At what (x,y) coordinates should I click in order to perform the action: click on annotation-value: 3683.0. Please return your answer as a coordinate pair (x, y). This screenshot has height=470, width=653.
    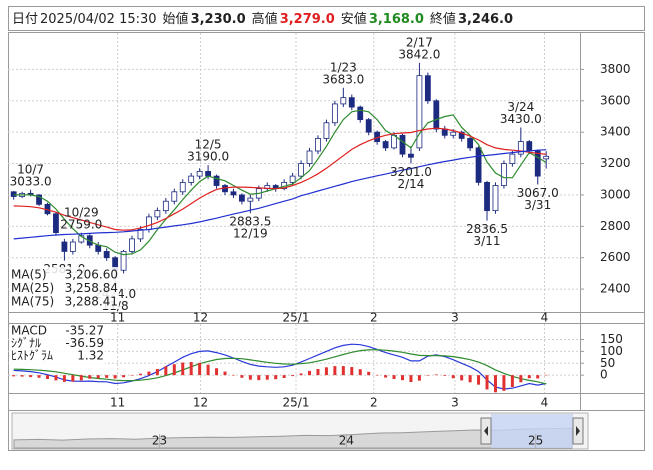
    Looking at the image, I should click on (343, 79).